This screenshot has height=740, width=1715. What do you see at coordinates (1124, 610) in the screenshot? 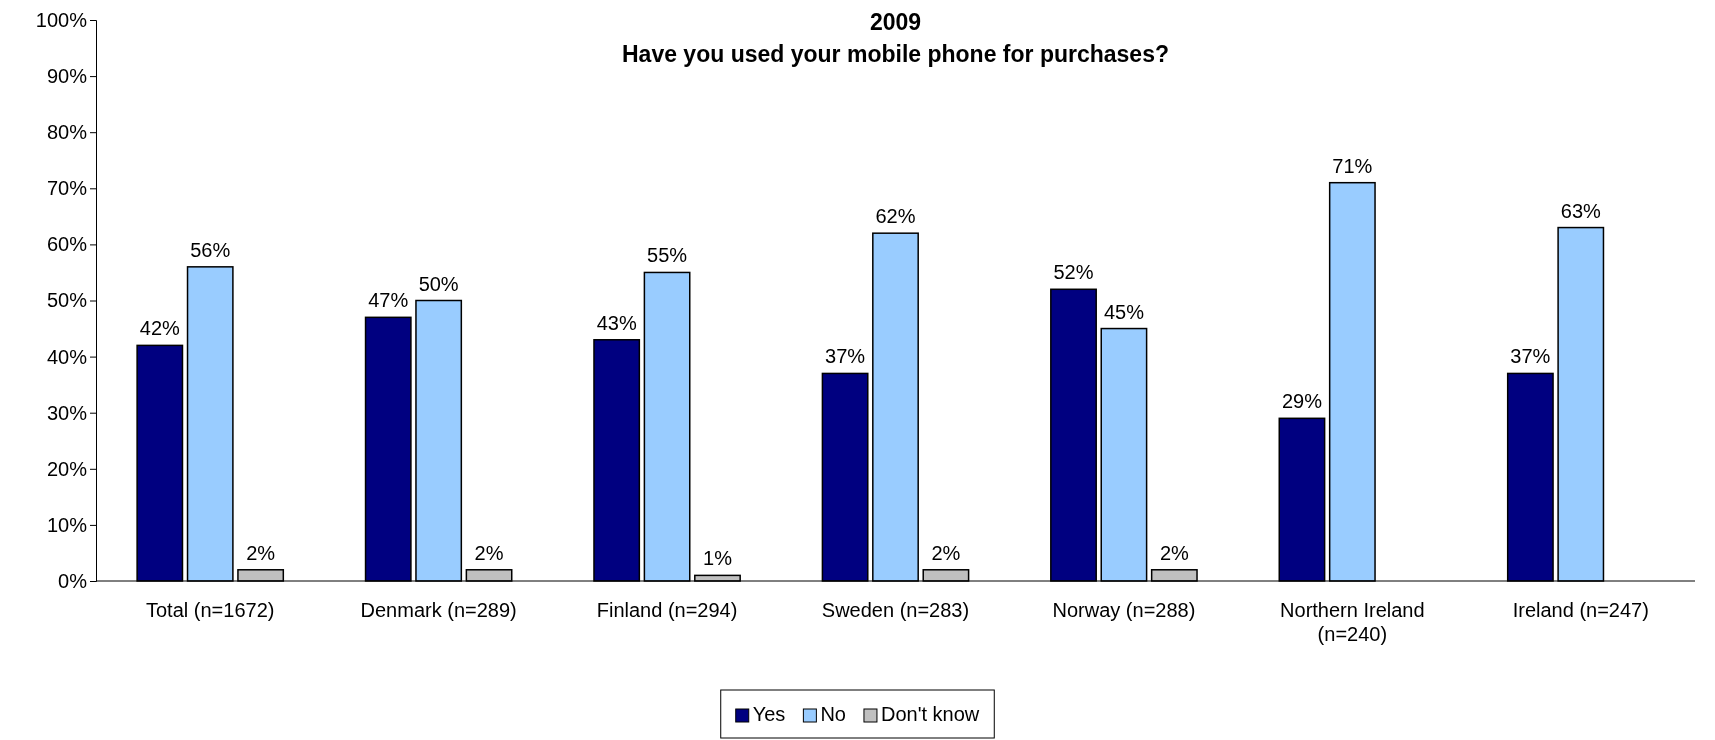
I see `x-tick-label: Norway (n=288)` at bounding box center [1124, 610].